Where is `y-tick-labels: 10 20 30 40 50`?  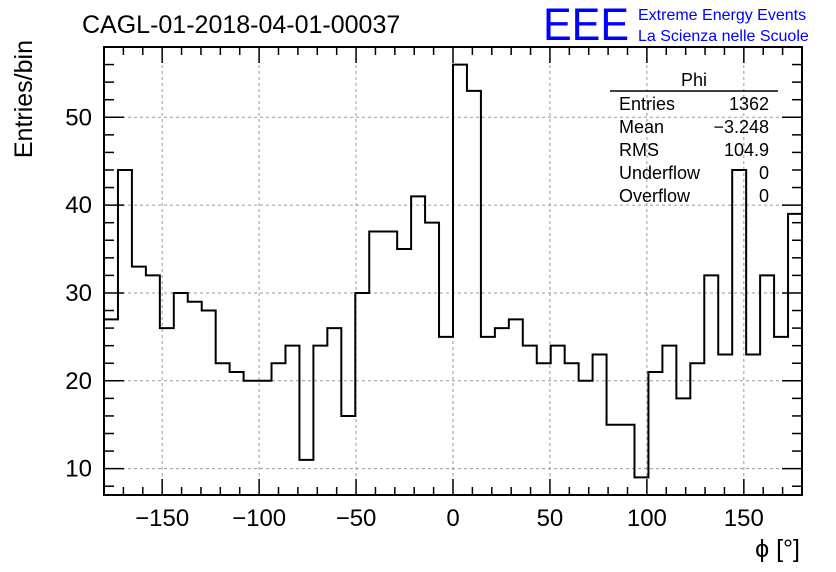 y-tick-labels: 10 20 30 40 50 is located at coordinates (78, 293).